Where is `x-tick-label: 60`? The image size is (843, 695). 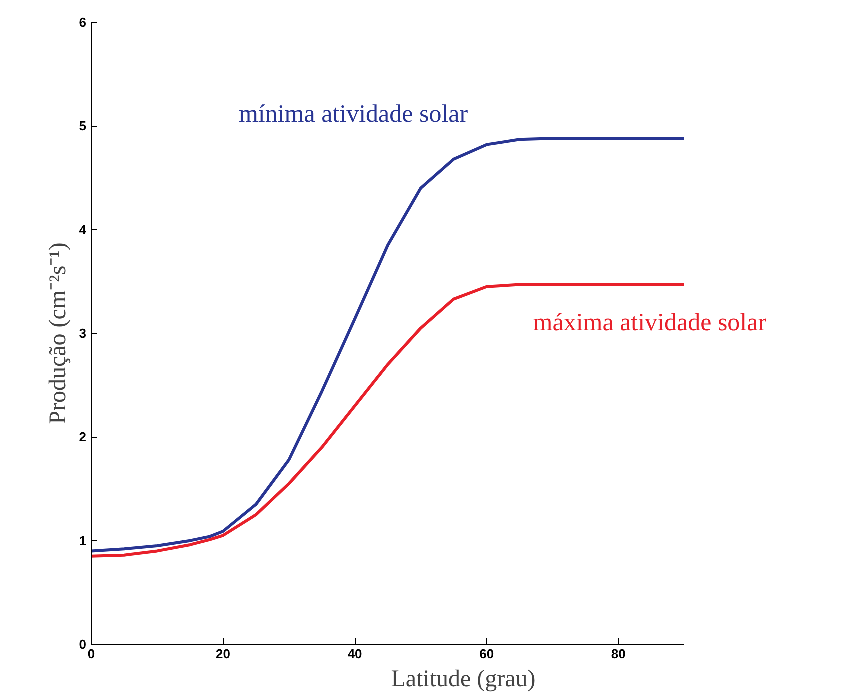
x-tick-label: 60 is located at coordinates (487, 654).